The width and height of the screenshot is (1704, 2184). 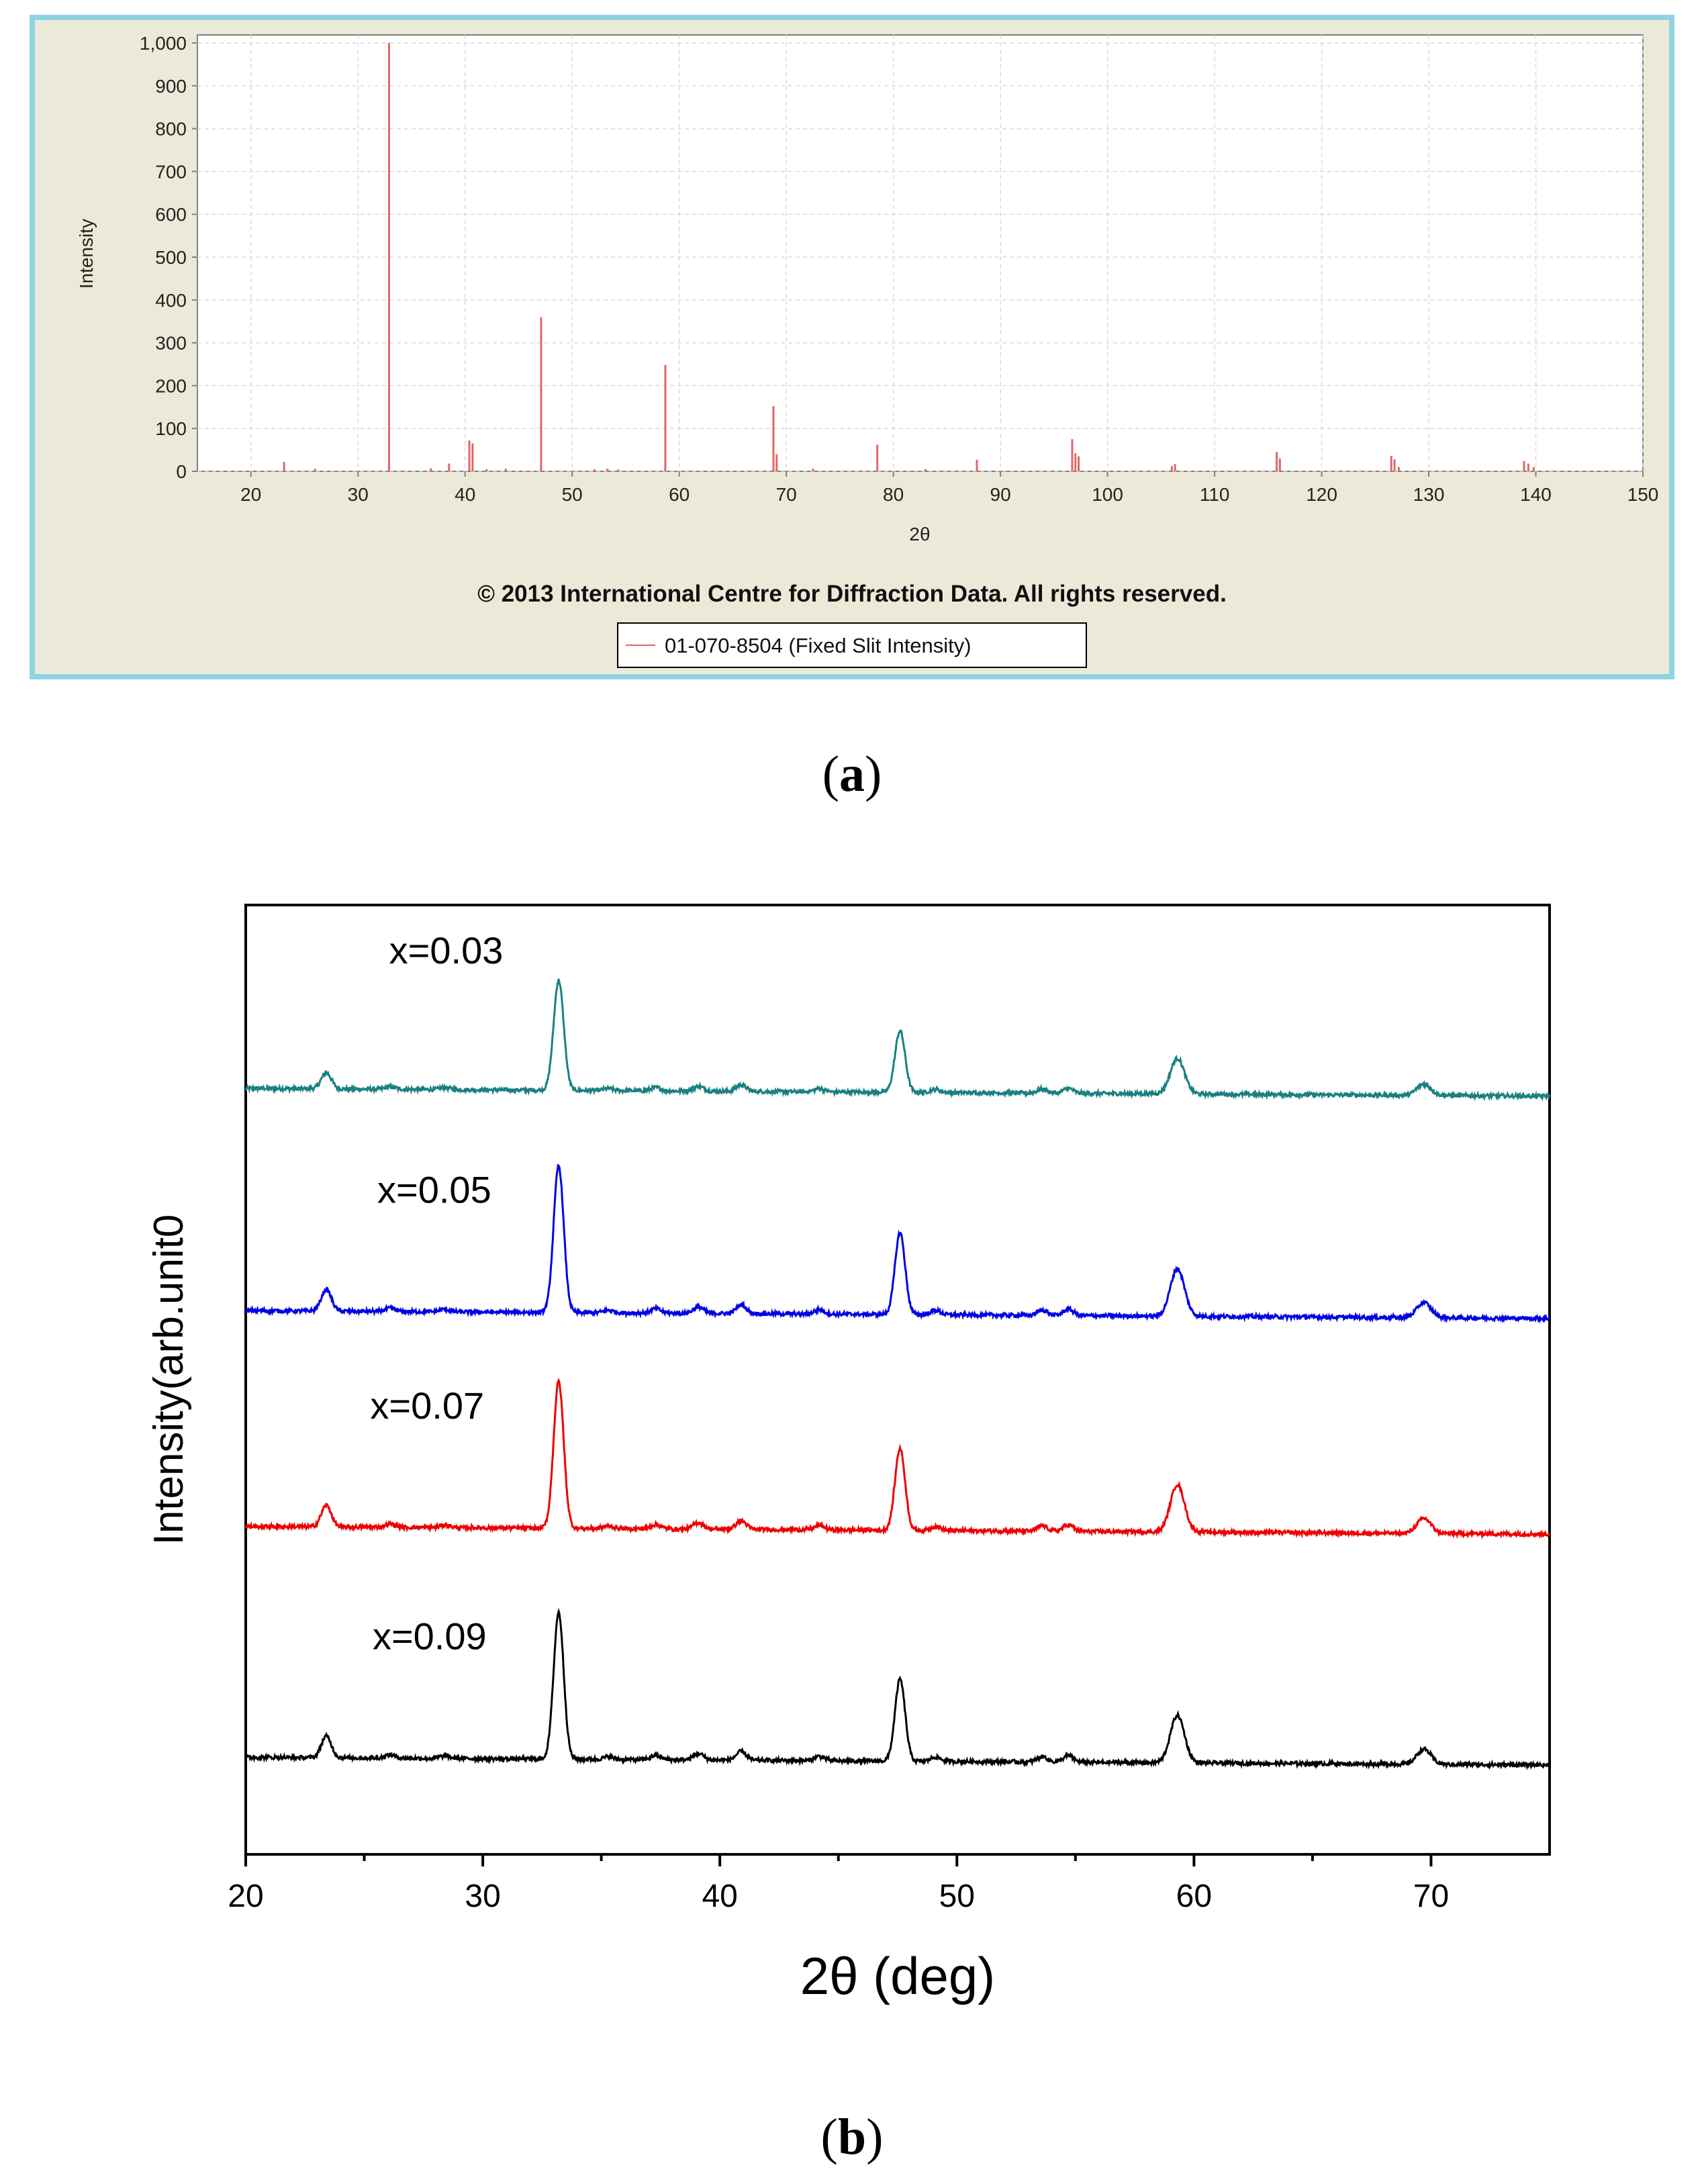 What do you see at coordinates (1643, 495) in the screenshot?
I see `chart-a-x-tick-label: 150` at bounding box center [1643, 495].